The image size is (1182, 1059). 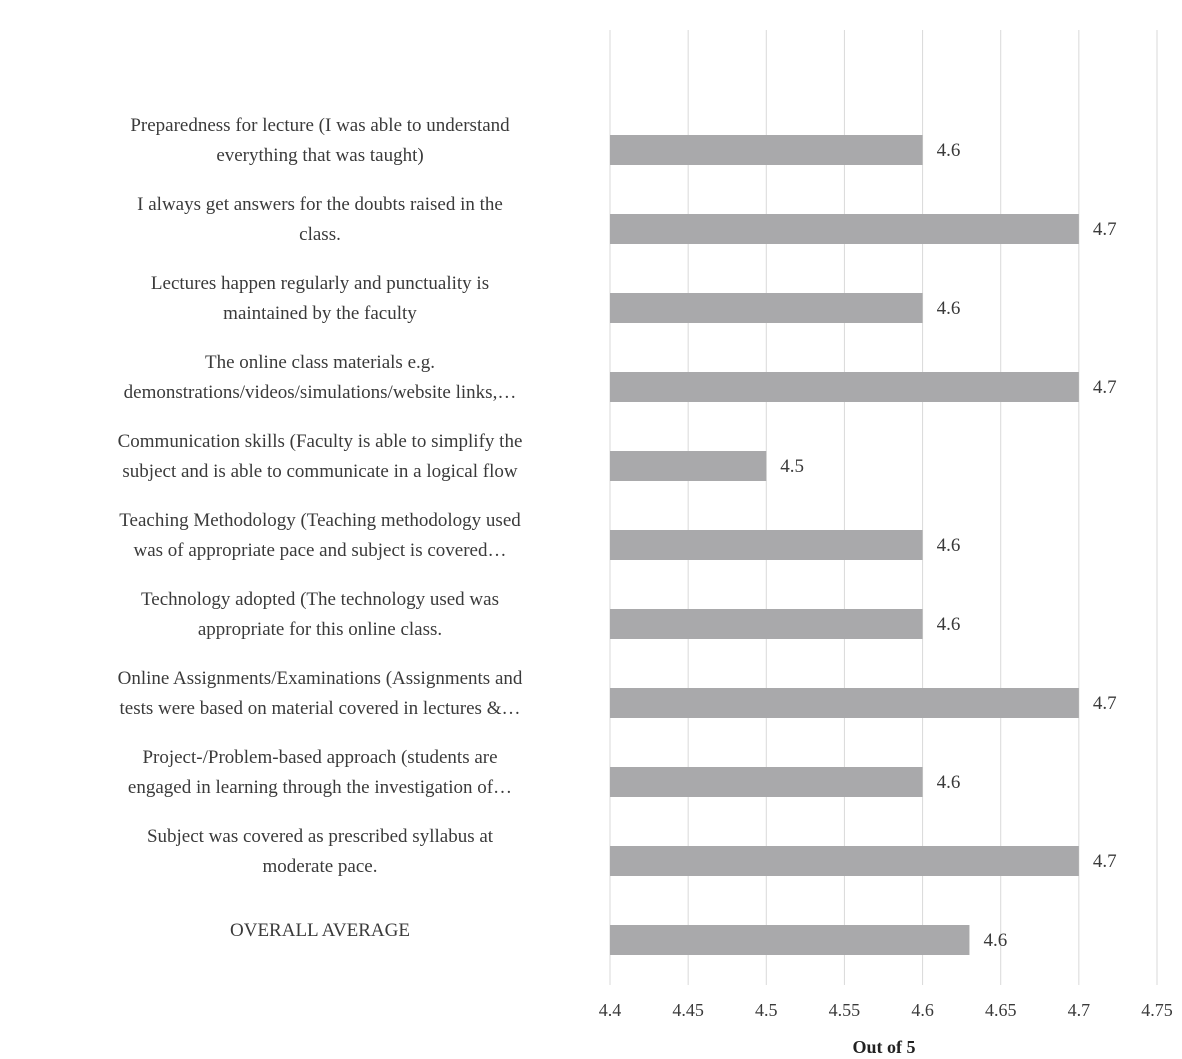 What do you see at coordinates (845, 1010) in the screenshot?
I see `x-tick-label: 4.55` at bounding box center [845, 1010].